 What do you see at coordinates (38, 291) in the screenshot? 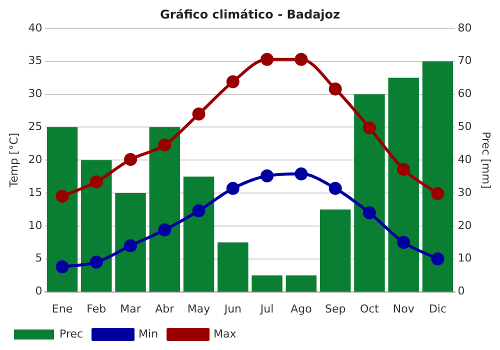
I see `y-tick-label: 0` at bounding box center [38, 291].